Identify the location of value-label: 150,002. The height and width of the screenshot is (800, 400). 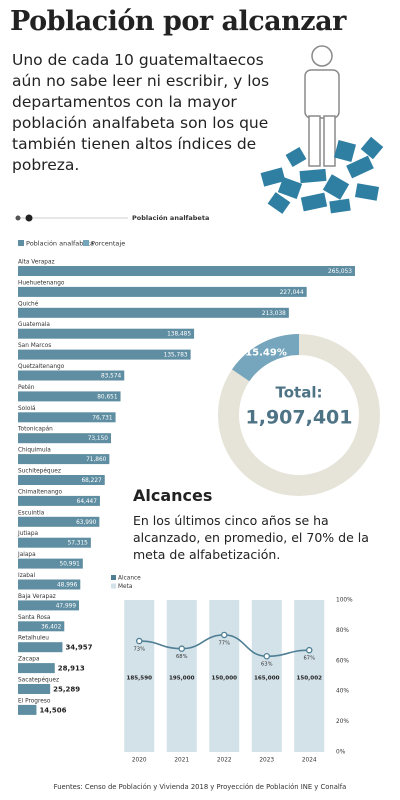
(310, 679).